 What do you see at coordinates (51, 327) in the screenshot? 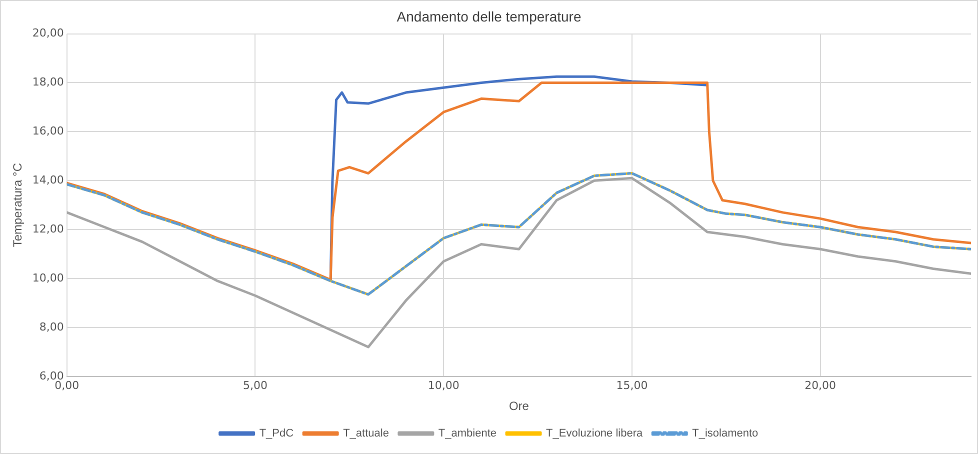
I see `y-tick-label: 8,00` at bounding box center [51, 327].